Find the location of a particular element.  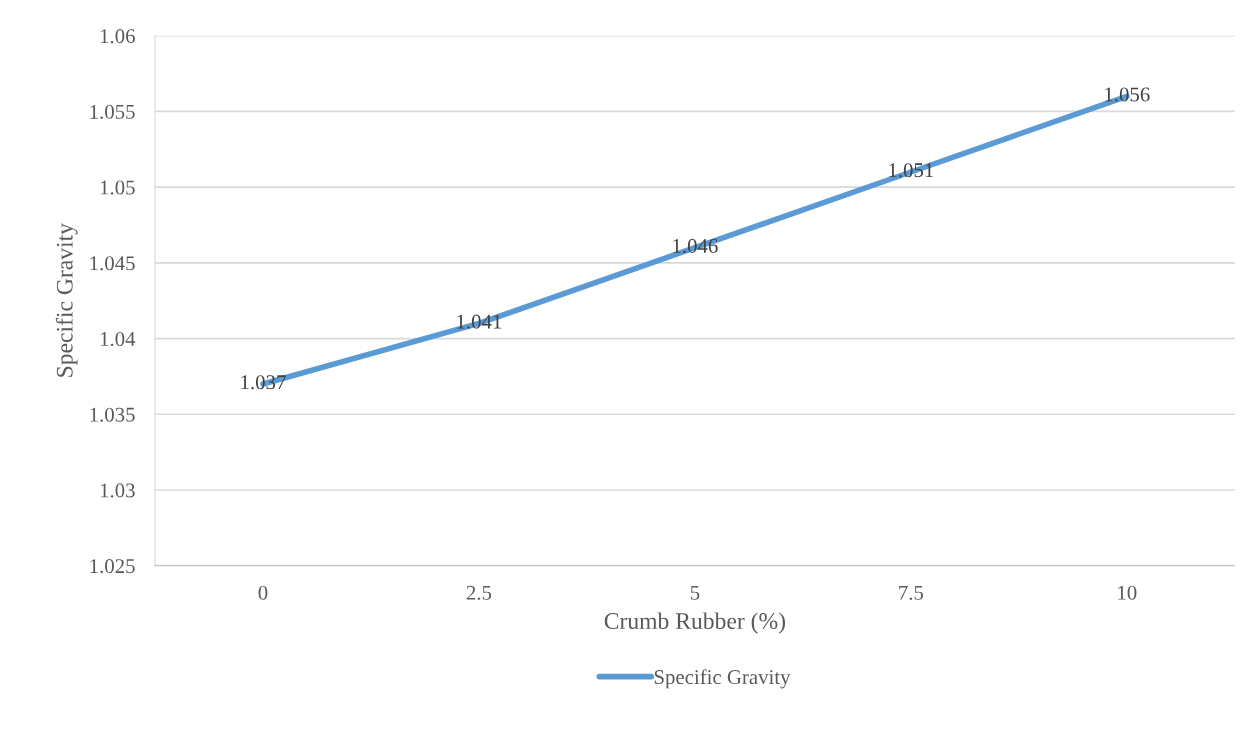

y-tick-label: 1.05 is located at coordinates (117, 187).